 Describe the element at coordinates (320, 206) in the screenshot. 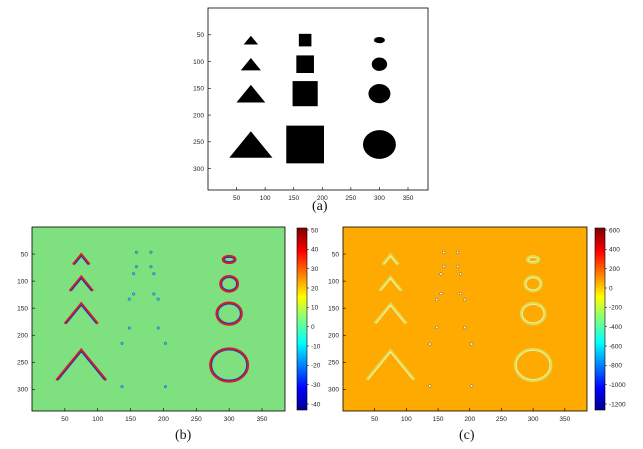

I see `caption-a: (a)` at that location.